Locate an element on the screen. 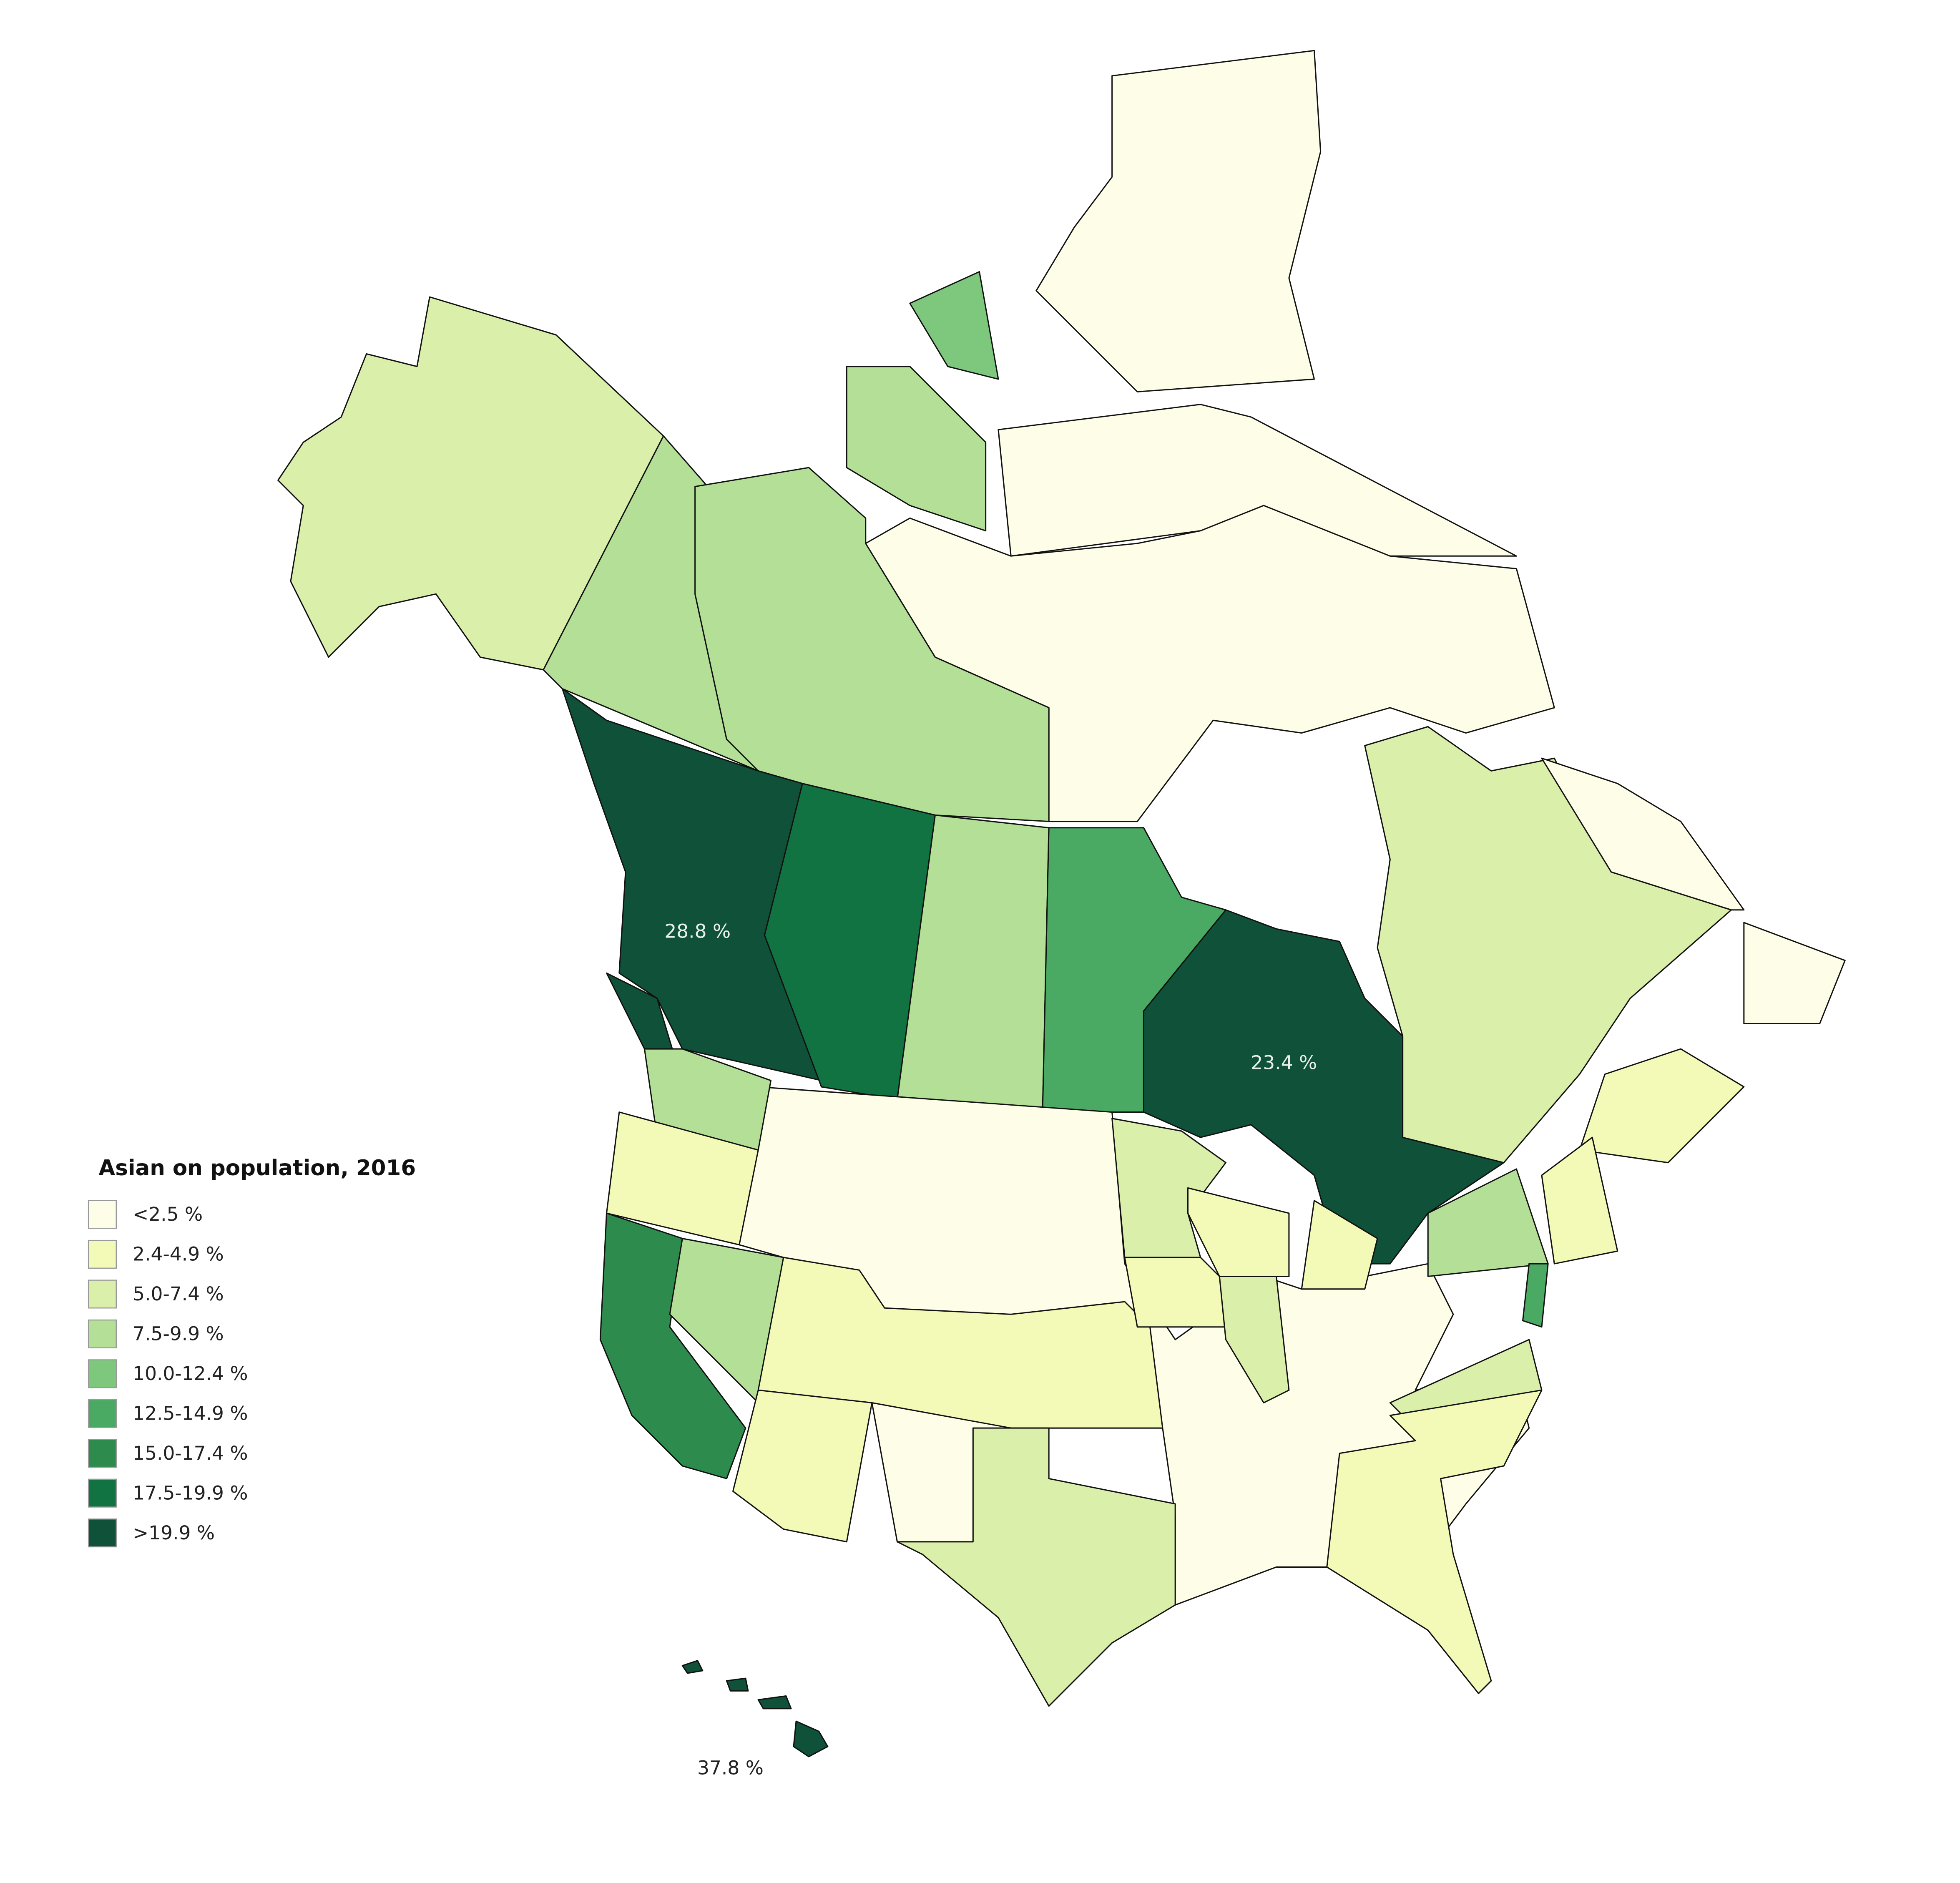  legend-label: <2.5 % is located at coordinates (168, 1214).